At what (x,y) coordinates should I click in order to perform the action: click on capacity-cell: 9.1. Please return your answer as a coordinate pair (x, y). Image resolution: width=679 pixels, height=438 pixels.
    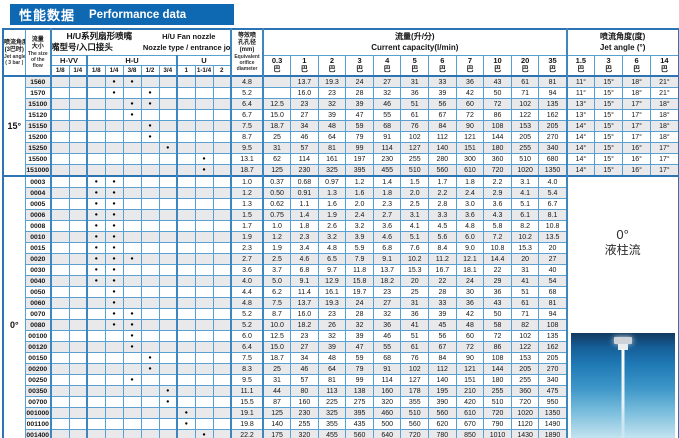
    Looking at the image, I should click on (304, 281).